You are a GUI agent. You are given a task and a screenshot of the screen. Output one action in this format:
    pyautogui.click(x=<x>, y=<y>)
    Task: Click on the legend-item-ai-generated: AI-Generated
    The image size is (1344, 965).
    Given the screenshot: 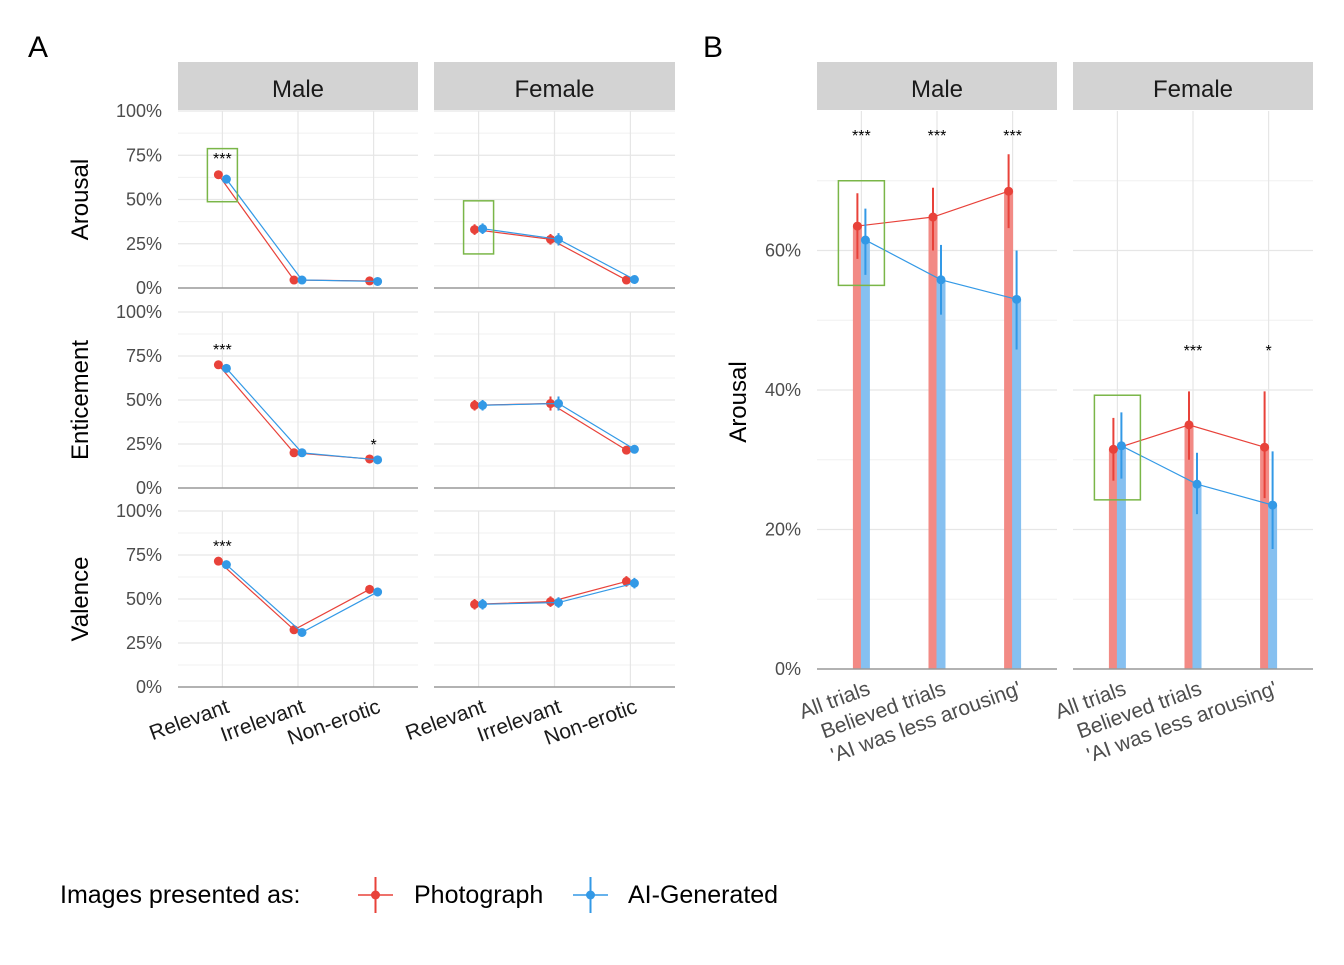 What is the action you would take?
    pyautogui.click(x=675, y=895)
    